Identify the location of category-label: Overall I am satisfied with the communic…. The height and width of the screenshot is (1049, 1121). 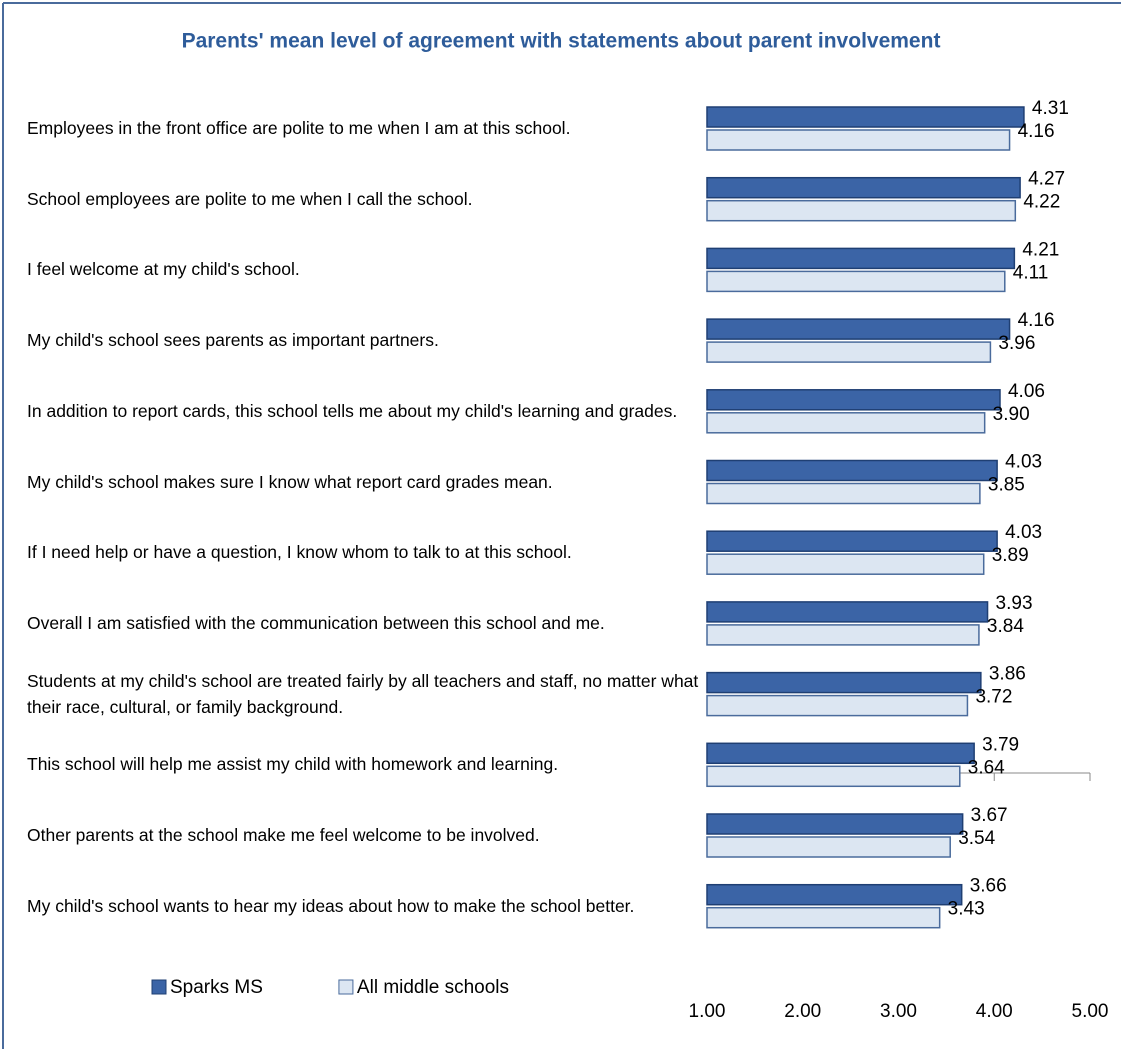
(316, 622).